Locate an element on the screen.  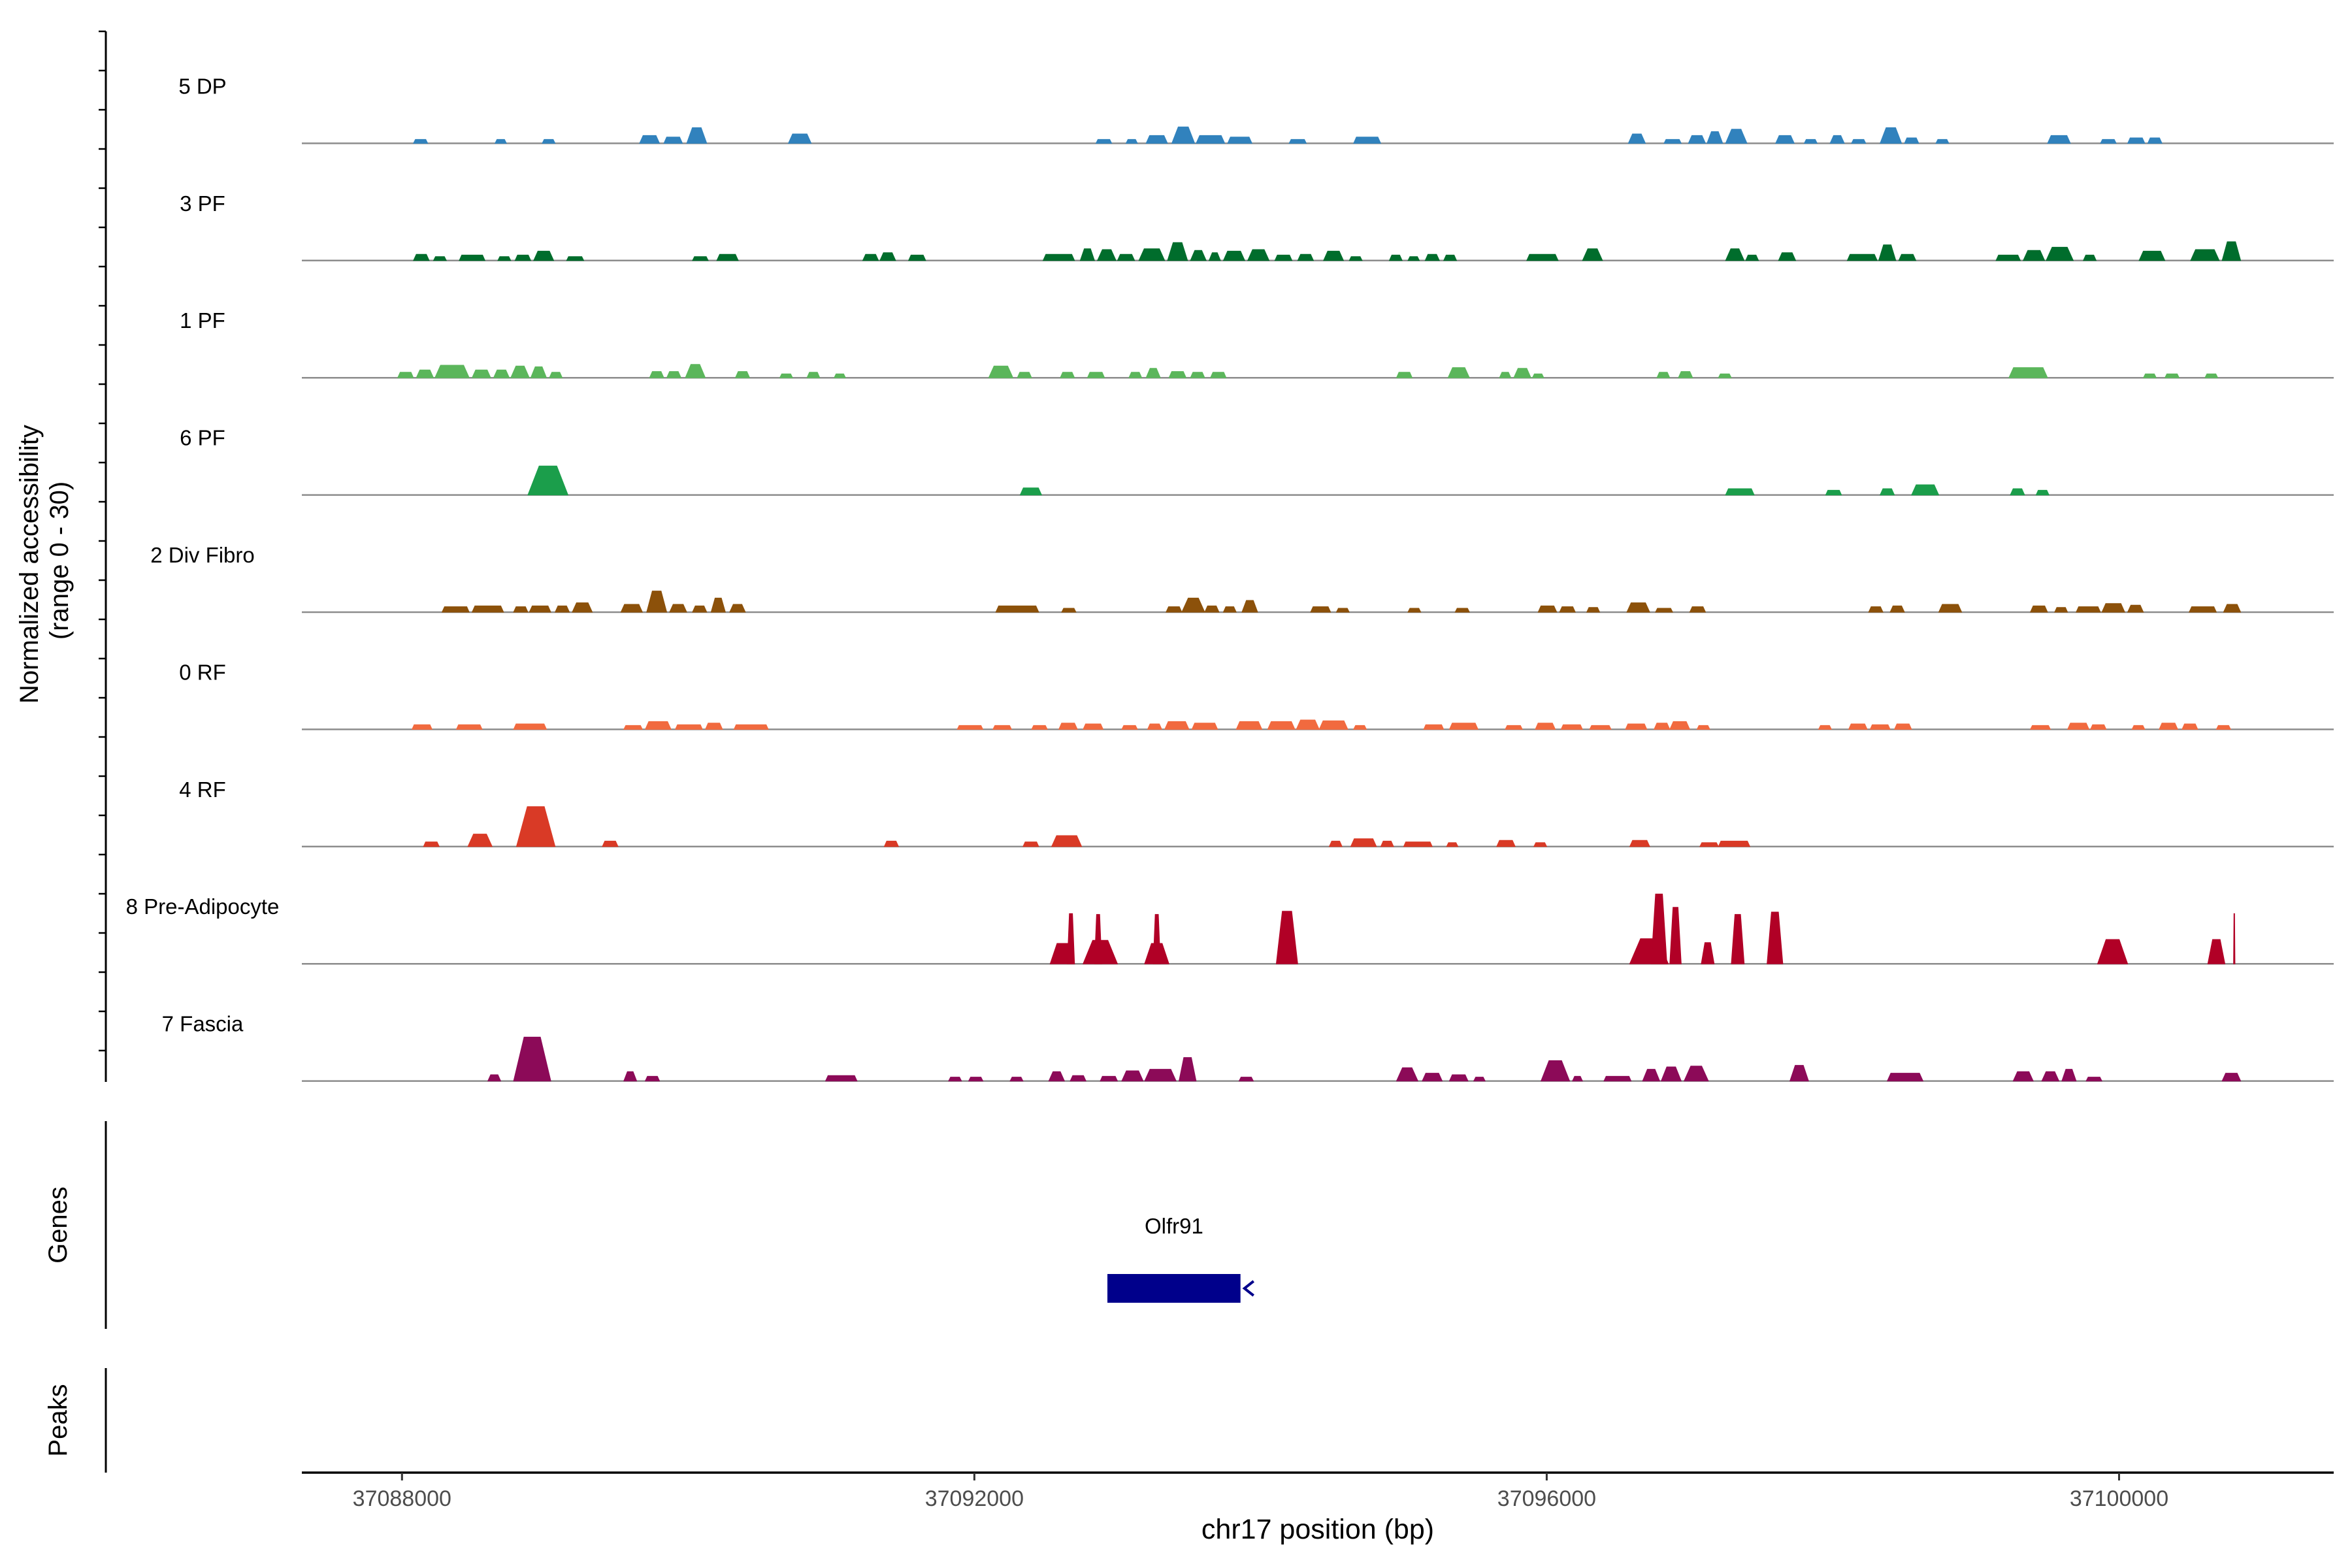
track-label: 2 Div Fibro is located at coordinates (202, 555).